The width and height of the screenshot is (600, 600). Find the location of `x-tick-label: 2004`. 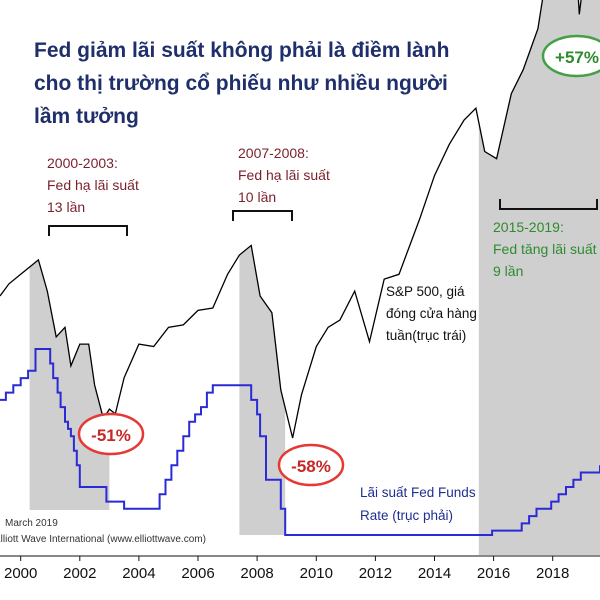

x-tick-label: 2004 is located at coordinates (138, 573).